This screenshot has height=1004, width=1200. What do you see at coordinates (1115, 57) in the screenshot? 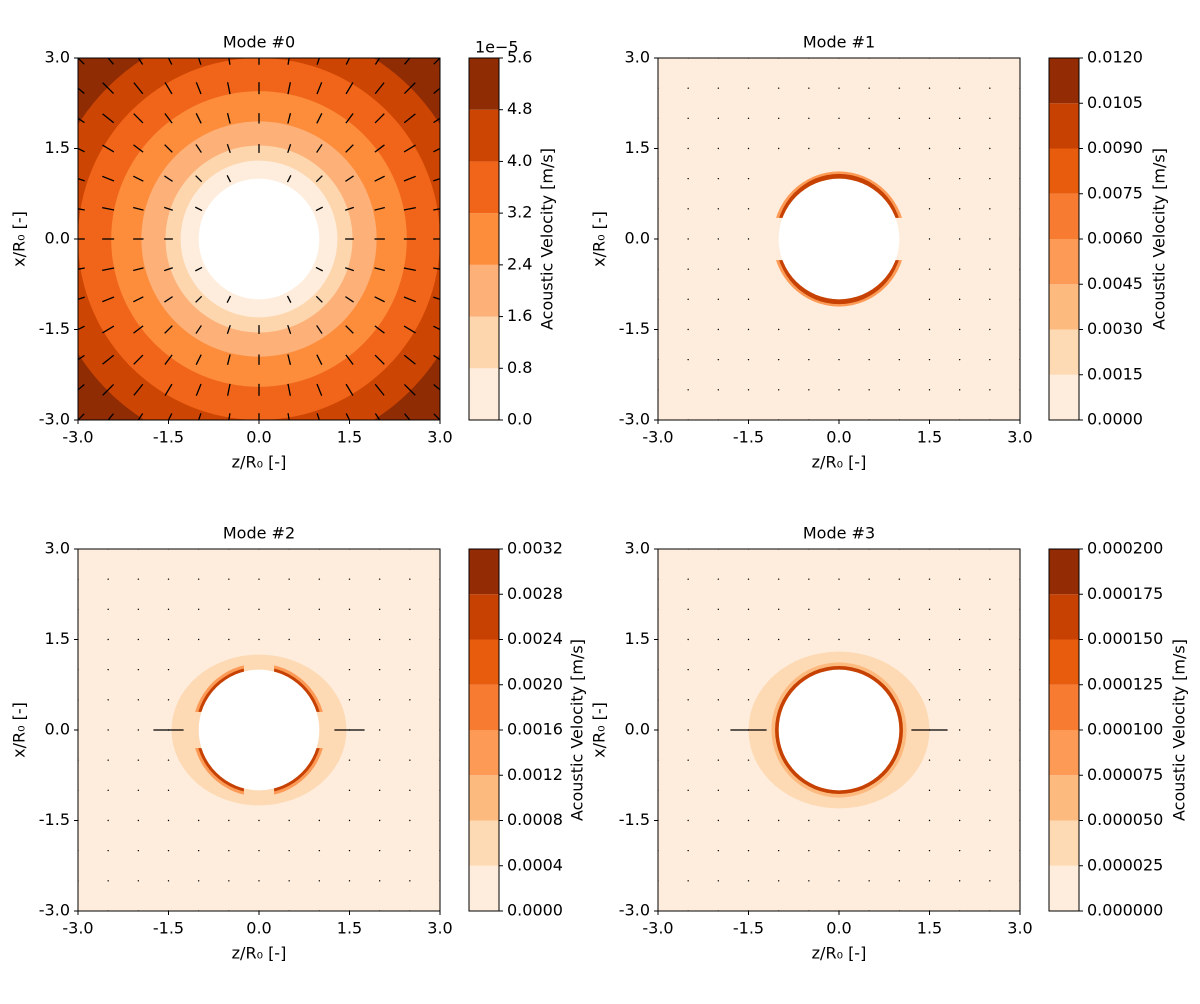
I see `colorbar-tick-label: 0.0120` at bounding box center [1115, 57].